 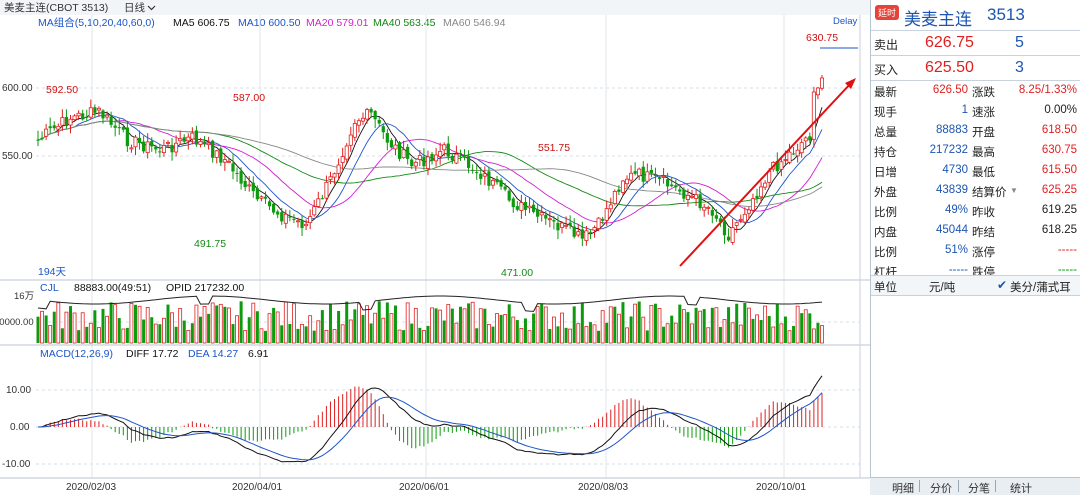 I want to click on low-label-1: 491.75, so click(x=210, y=244).